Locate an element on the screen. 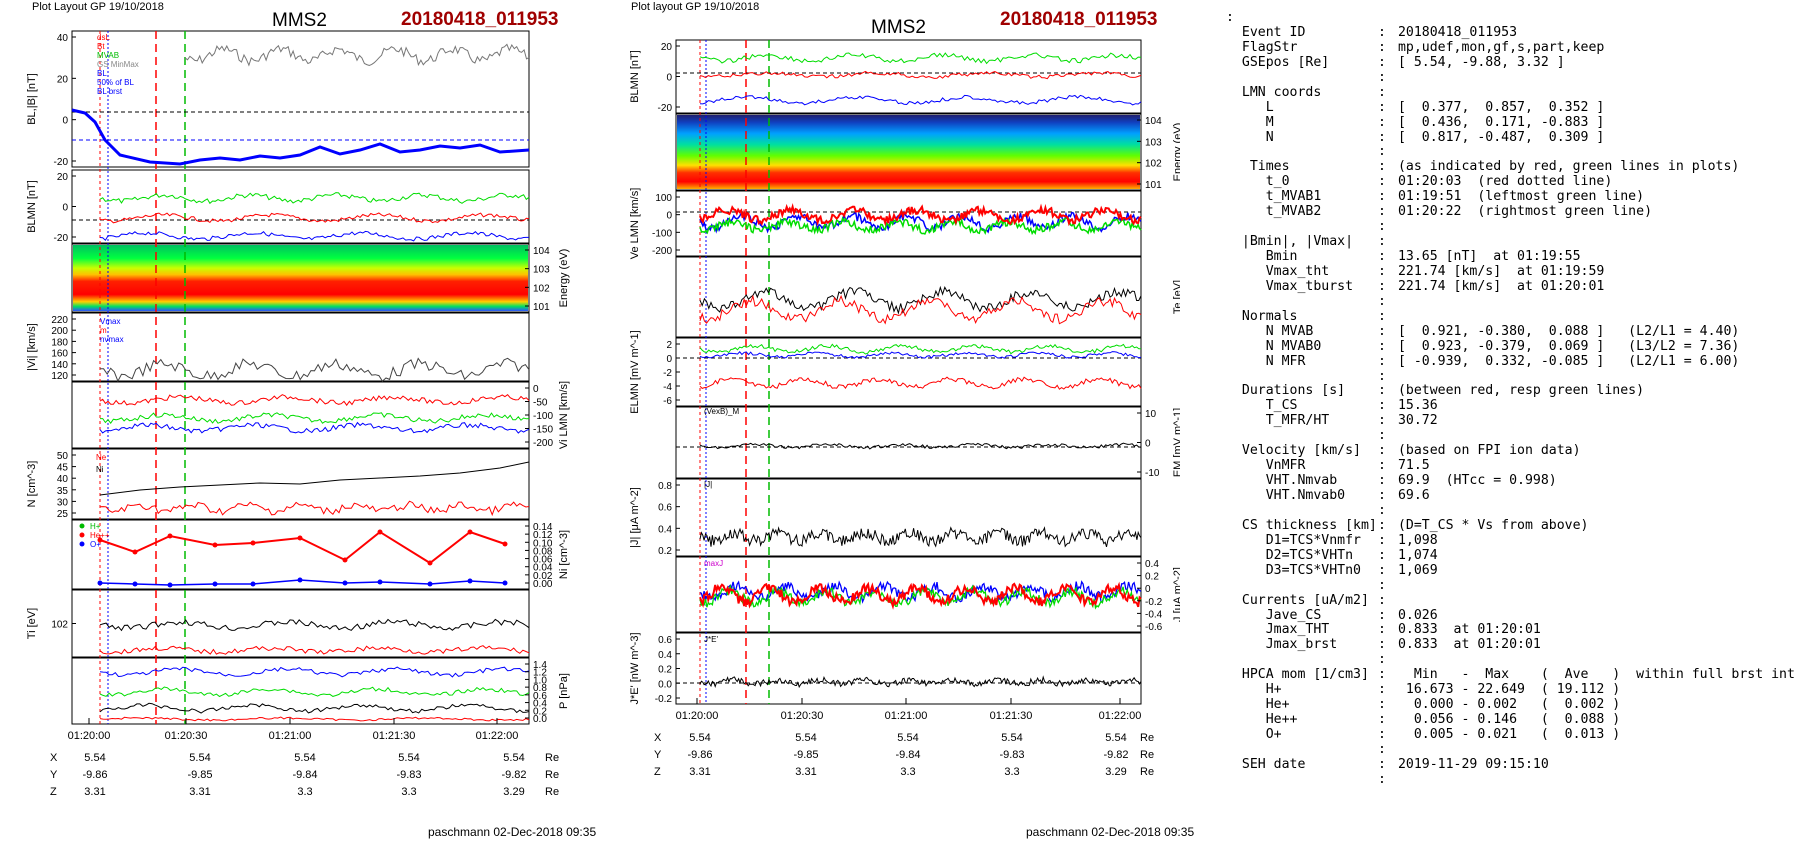 The width and height of the screenshot is (1804, 841). table-value: (based on FPI ion data) is located at coordinates (1485, 451).